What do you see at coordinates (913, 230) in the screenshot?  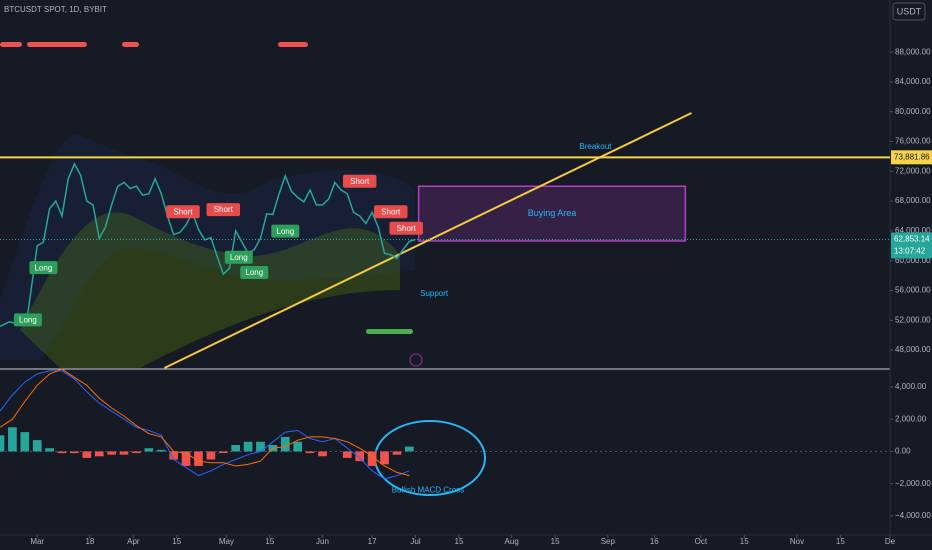 I see `y-tick-label: 64,000.00` at bounding box center [913, 230].